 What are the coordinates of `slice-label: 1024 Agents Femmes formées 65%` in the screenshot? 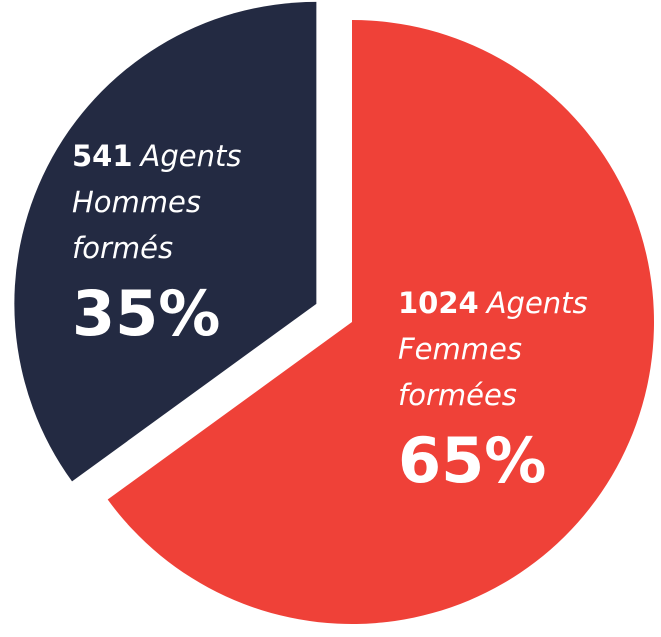 It's located at (518, 390).